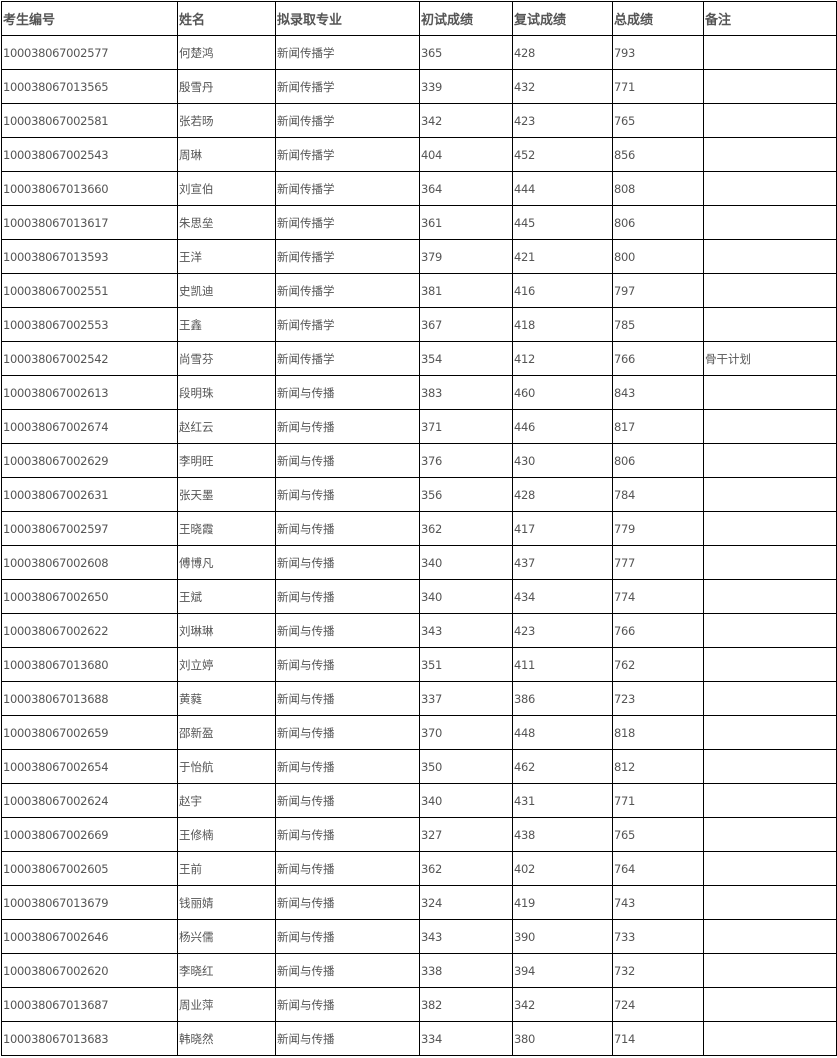 The image size is (837, 1058). I want to click on header-total-score: 总成绩, so click(658, 18).